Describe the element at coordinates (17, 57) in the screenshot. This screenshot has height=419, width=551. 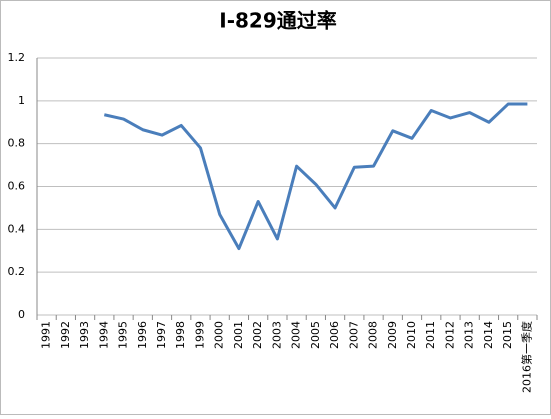
I see `y-tick-label: 1.2` at that location.